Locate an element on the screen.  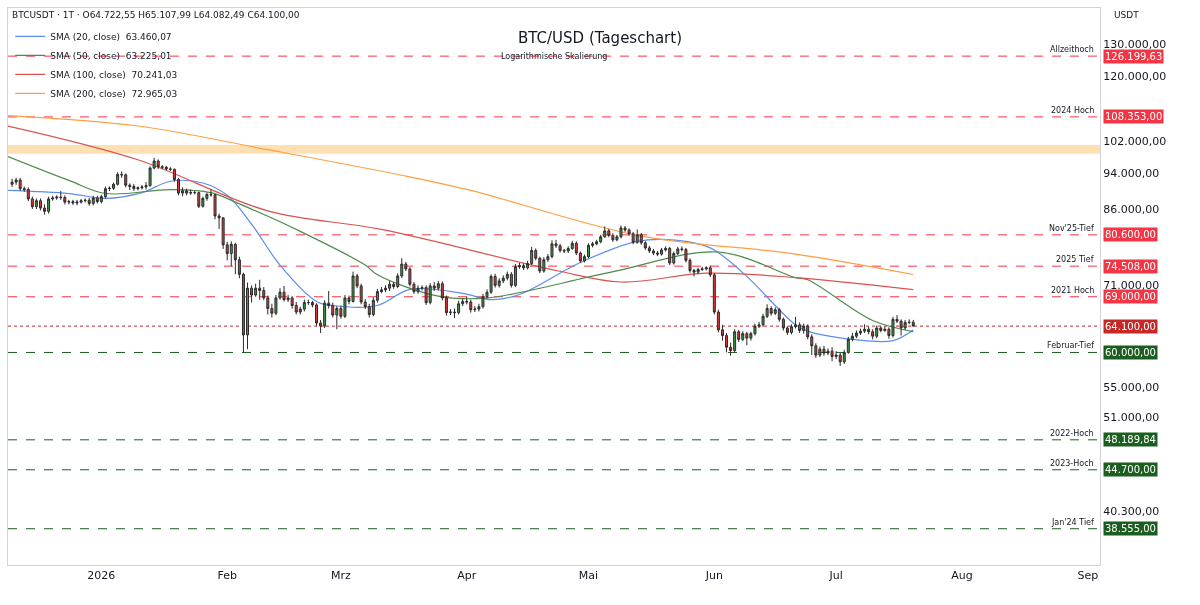
annotation: 2025 Tief is located at coordinates (1075, 259).